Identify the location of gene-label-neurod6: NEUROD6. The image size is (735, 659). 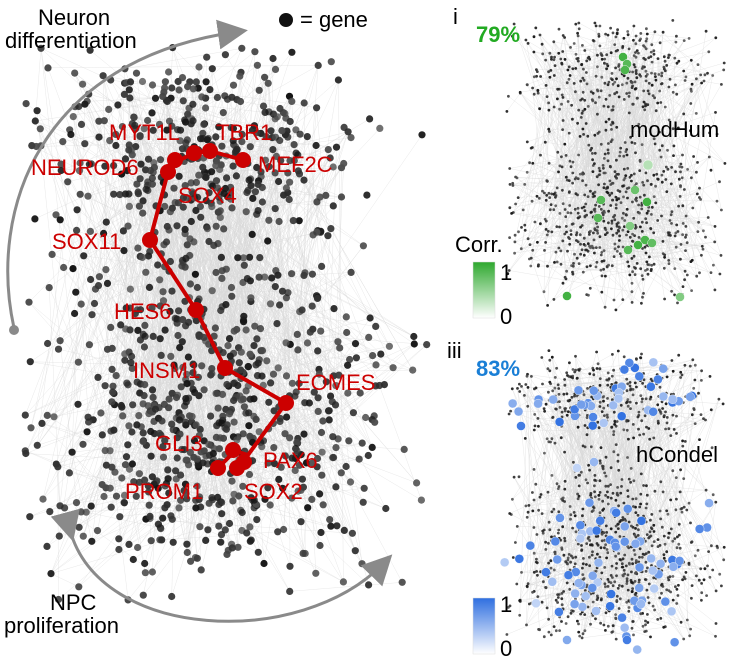
(85, 167).